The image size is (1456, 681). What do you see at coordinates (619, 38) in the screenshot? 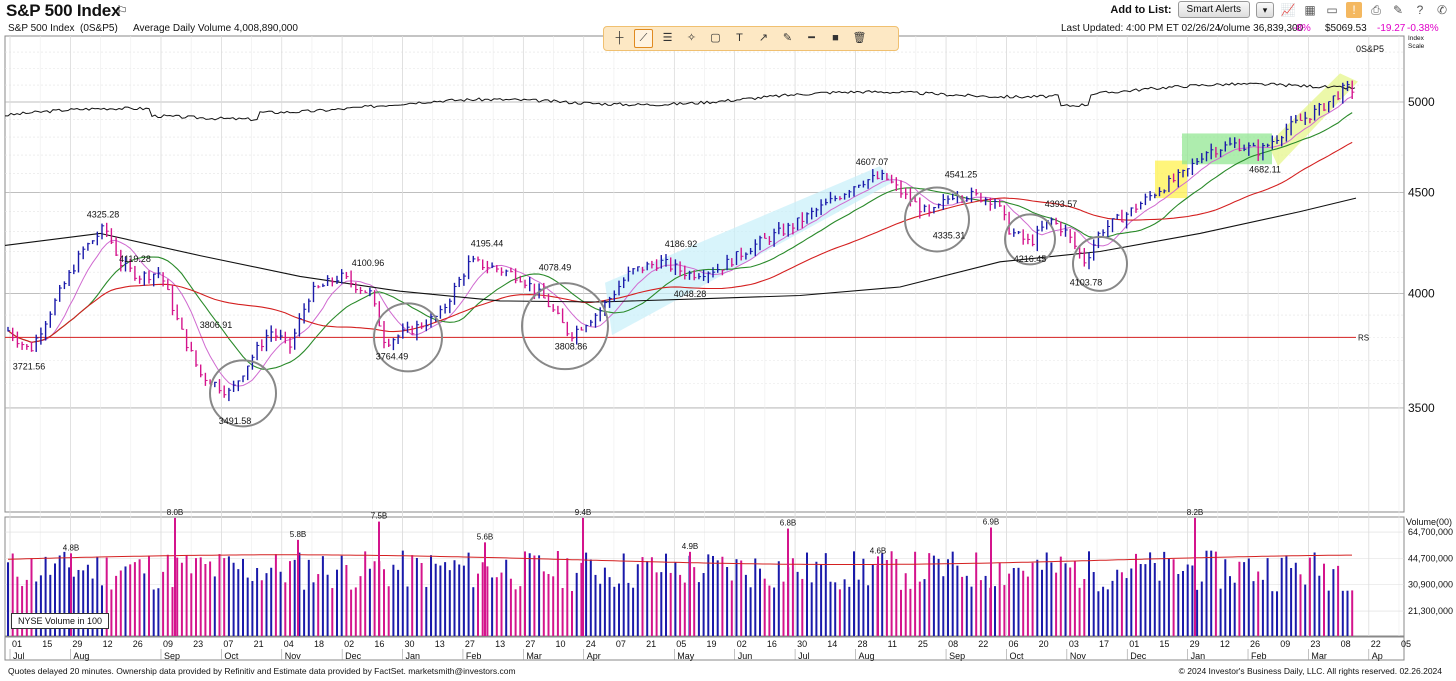
I see `crosshair-icon: ┼` at bounding box center [619, 38].